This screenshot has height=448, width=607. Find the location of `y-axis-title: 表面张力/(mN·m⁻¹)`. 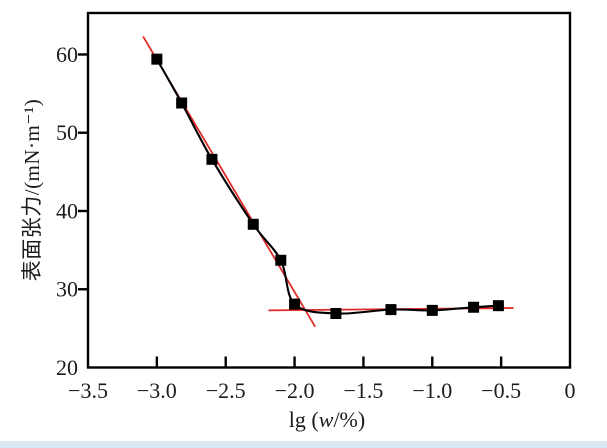

y-axis-title: 表面张力/(mN·m⁻¹) is located at coordinates (32, 190).